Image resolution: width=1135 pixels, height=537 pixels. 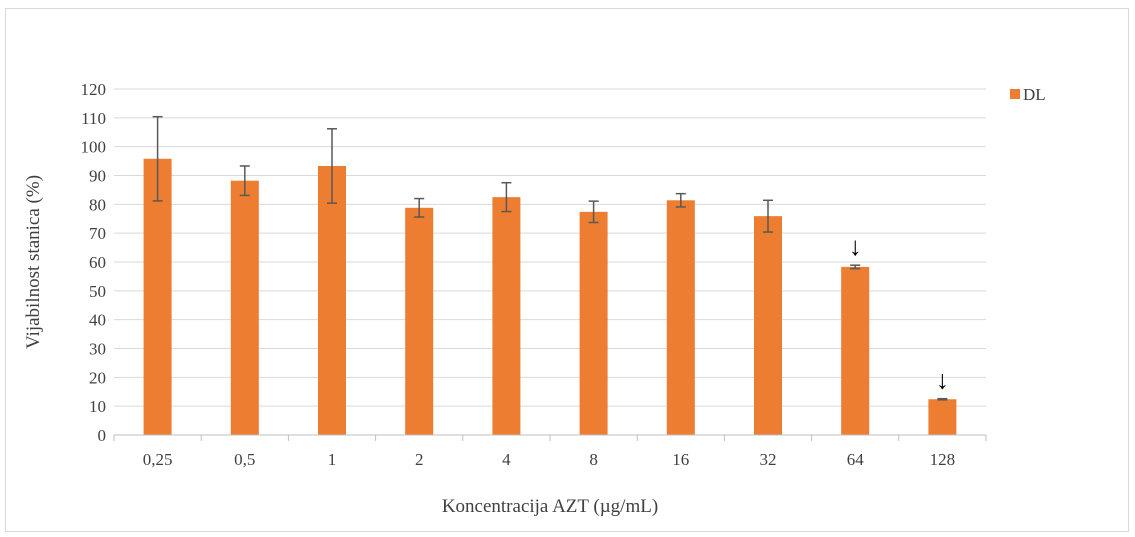 I want to click on y-tick-label: 50, so click(x=97, y=291).